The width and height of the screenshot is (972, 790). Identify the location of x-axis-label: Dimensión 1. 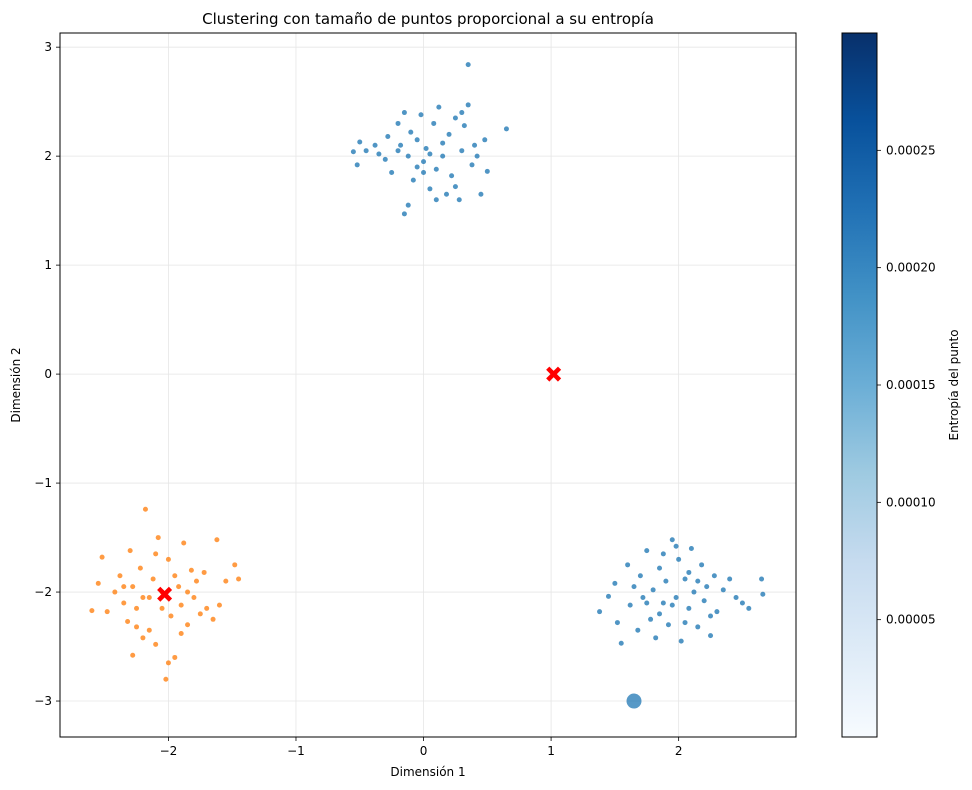
(427, 772).